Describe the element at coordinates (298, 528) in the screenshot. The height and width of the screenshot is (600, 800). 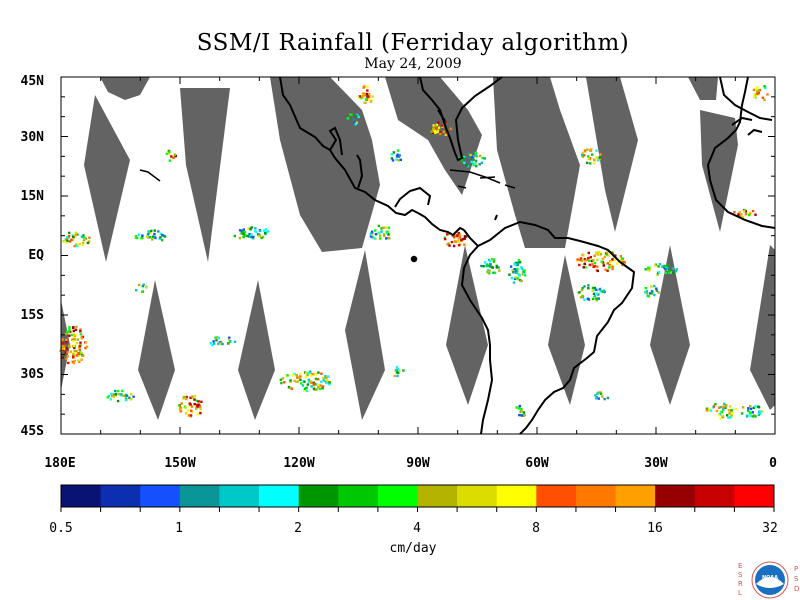
I see `colorbar-label: 2` at that location.